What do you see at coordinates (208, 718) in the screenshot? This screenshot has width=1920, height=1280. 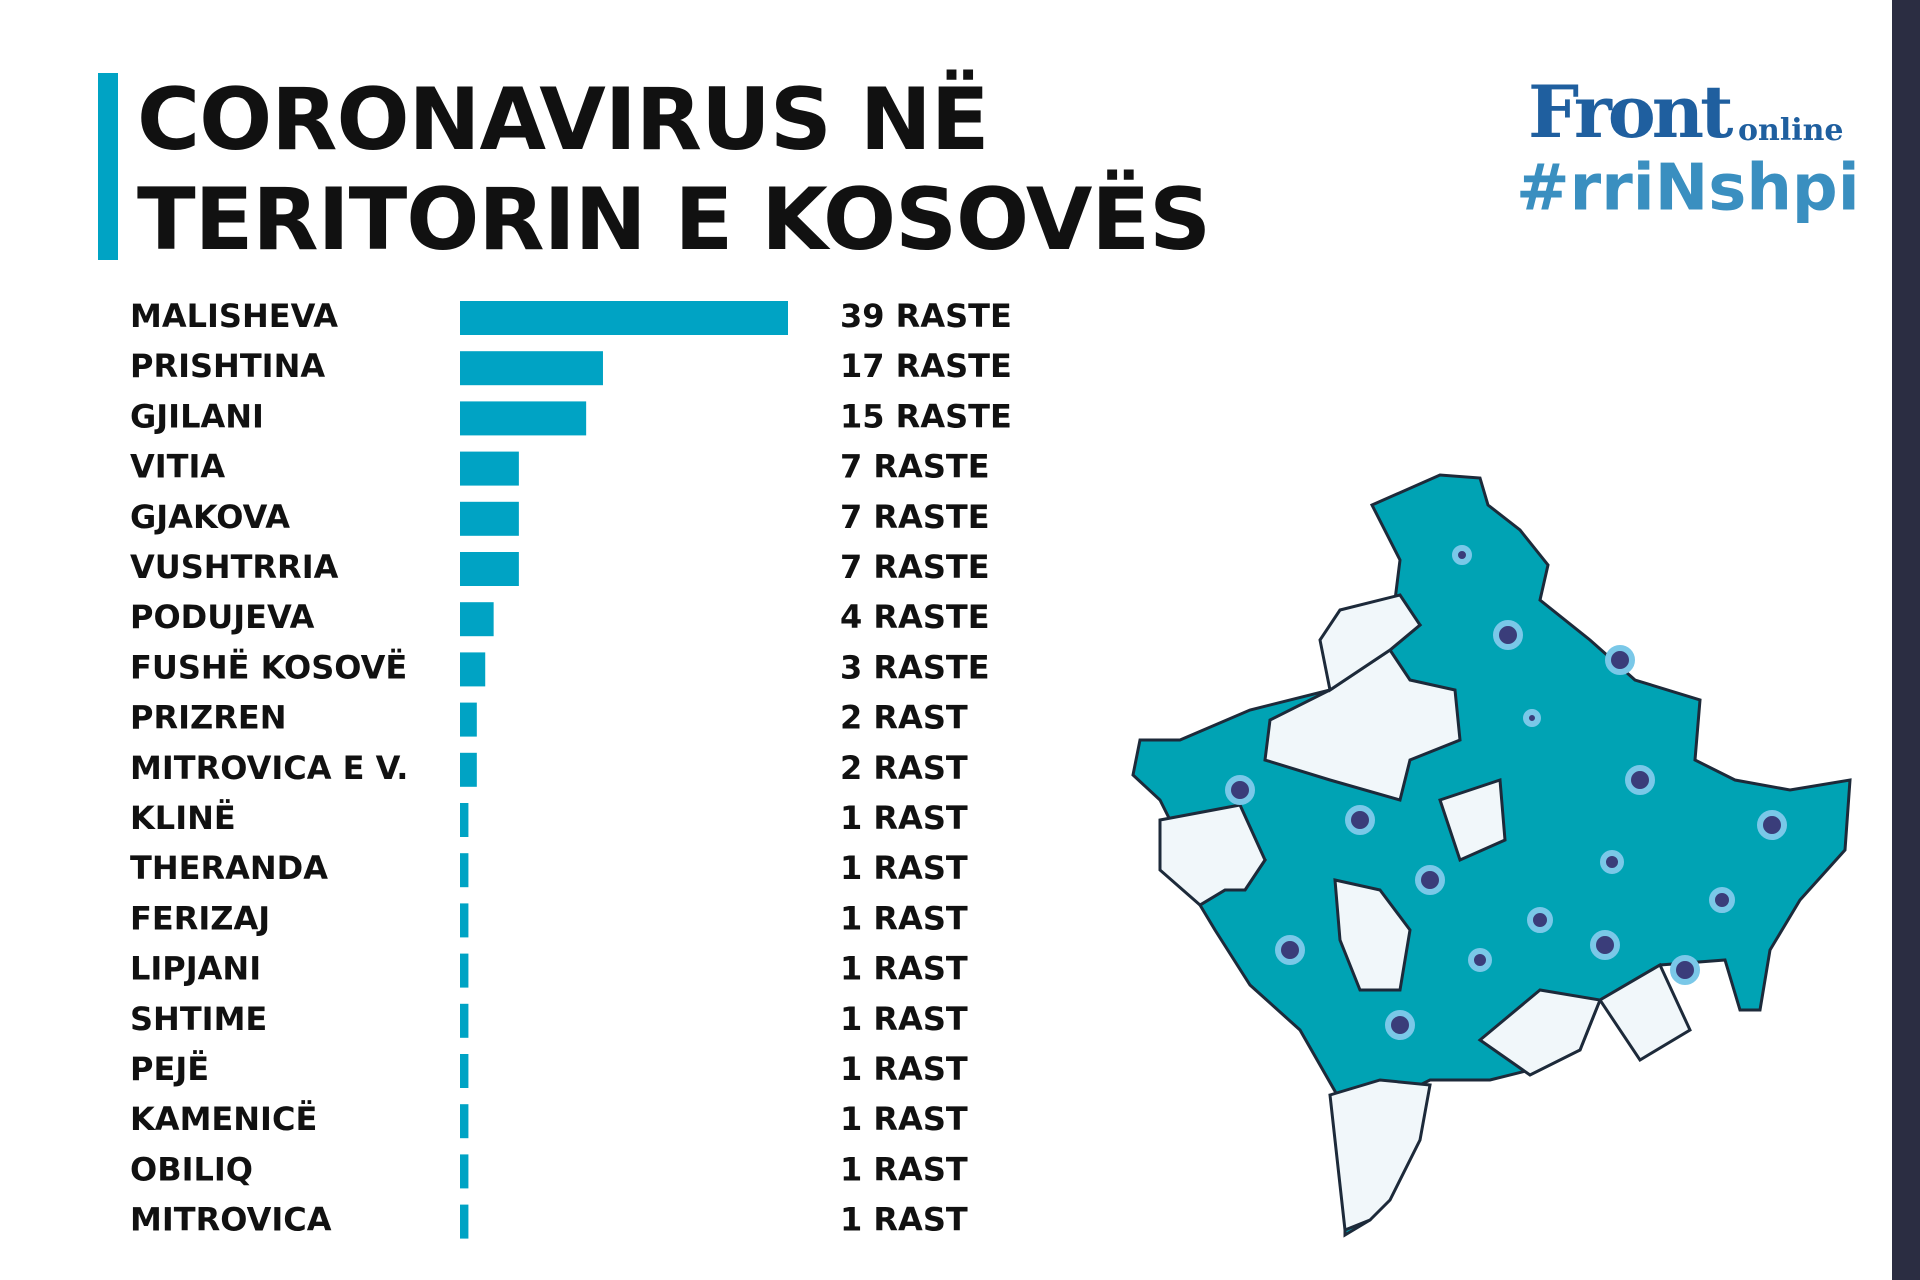 I see `category-label: PRIZREN` at bounding box center [208, 718].